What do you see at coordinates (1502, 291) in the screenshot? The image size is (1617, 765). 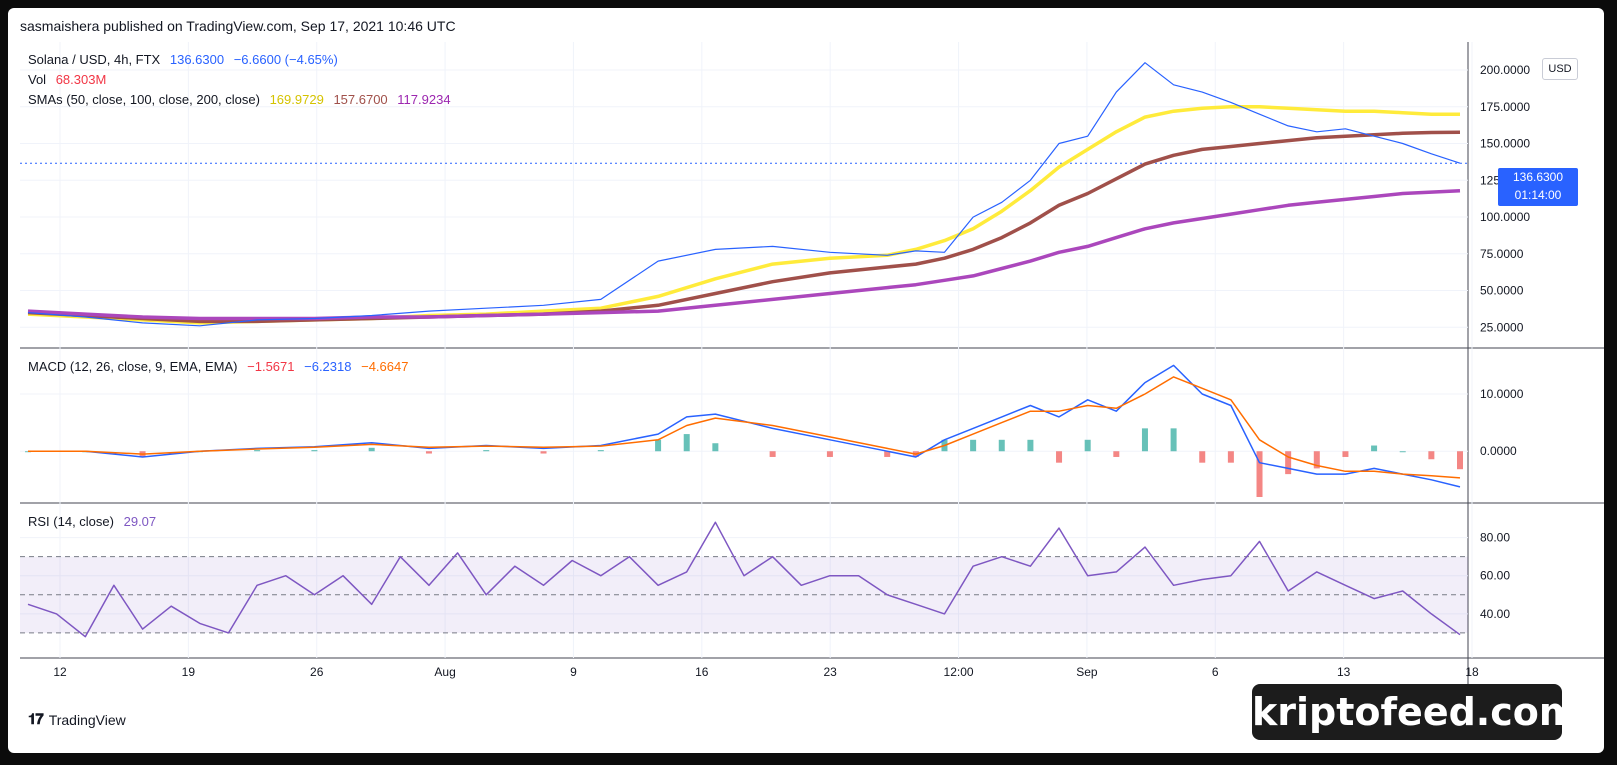 I see `y-tick-label: 50.0000` at bounding box center [1502, 291].